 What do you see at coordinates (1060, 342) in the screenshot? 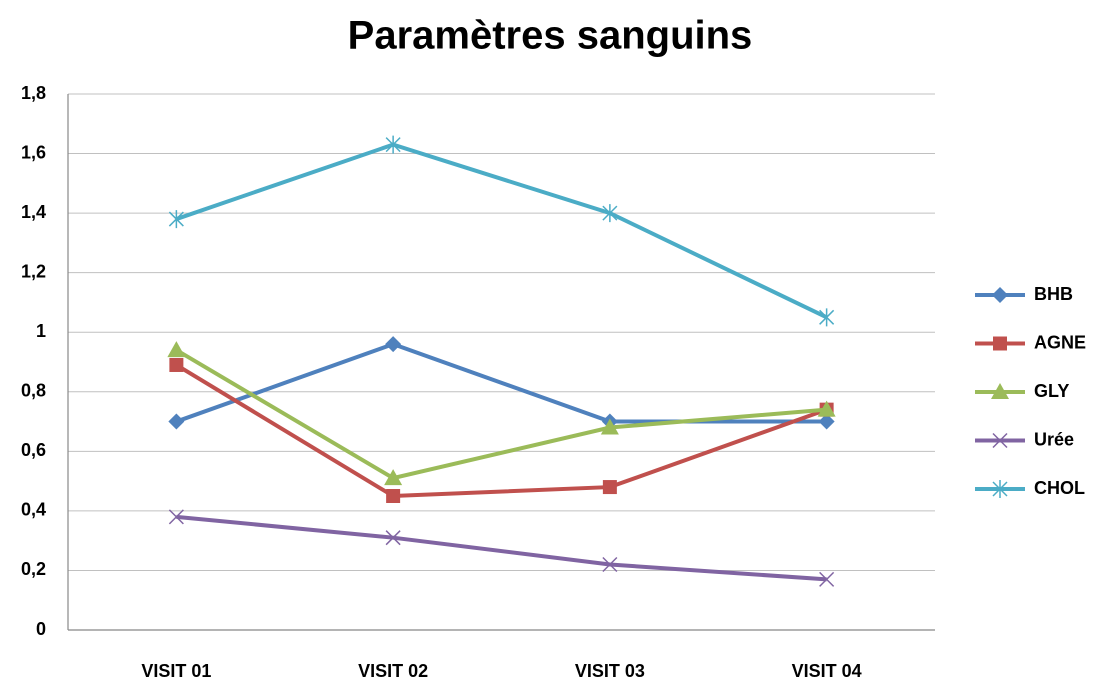
I see `legend-label: AGNE` at bounding box center [1060, 342].